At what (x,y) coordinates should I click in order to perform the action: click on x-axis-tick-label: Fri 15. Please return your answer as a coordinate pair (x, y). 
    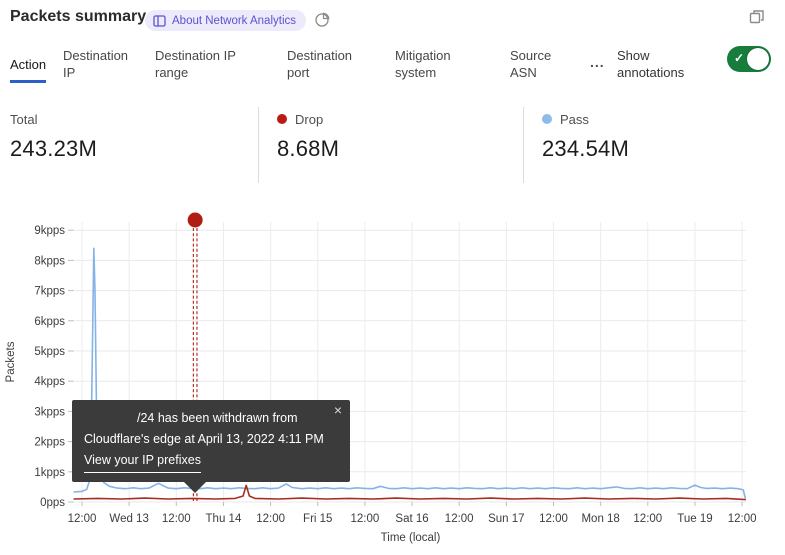
    Looking at the image, I should click on (317, 519).